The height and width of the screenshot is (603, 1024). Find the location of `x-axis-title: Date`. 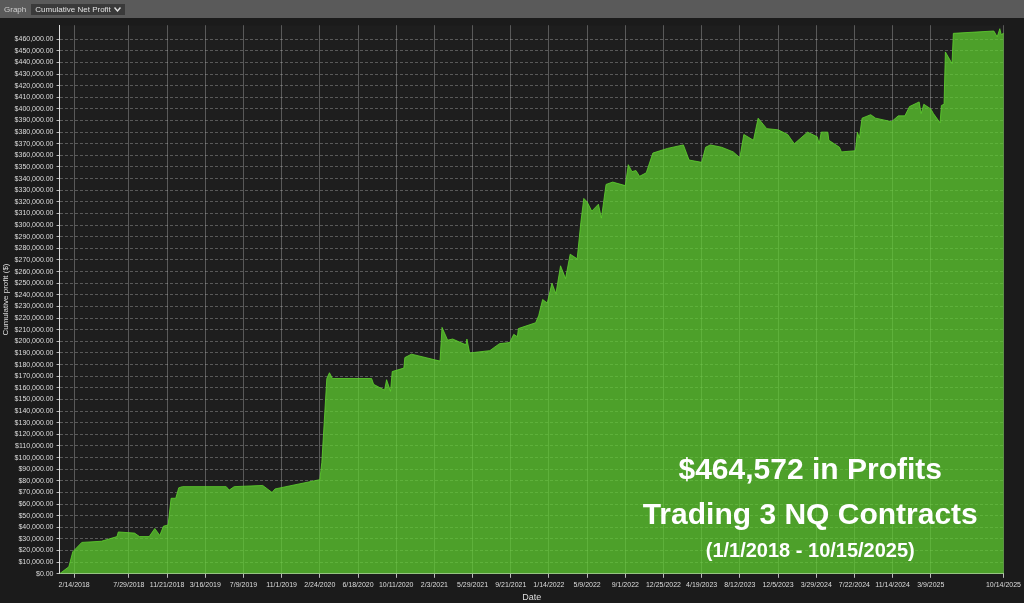

x-axis-title: Date is located at coordinates (532, 597).